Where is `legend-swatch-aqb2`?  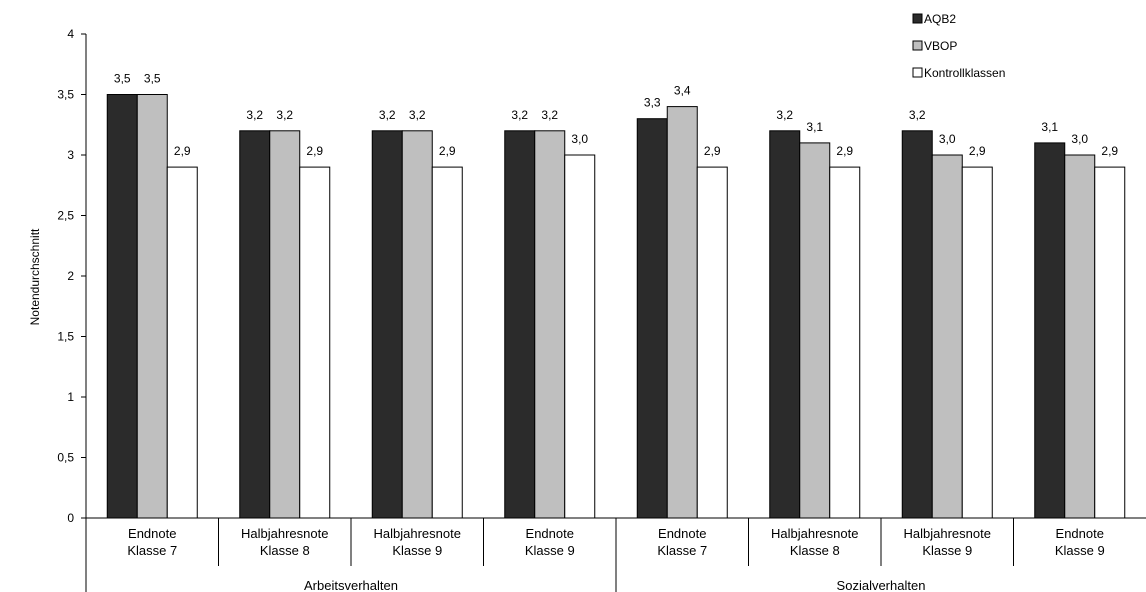 legend-swatch-aqb2 is located at coordinates (917, 18).